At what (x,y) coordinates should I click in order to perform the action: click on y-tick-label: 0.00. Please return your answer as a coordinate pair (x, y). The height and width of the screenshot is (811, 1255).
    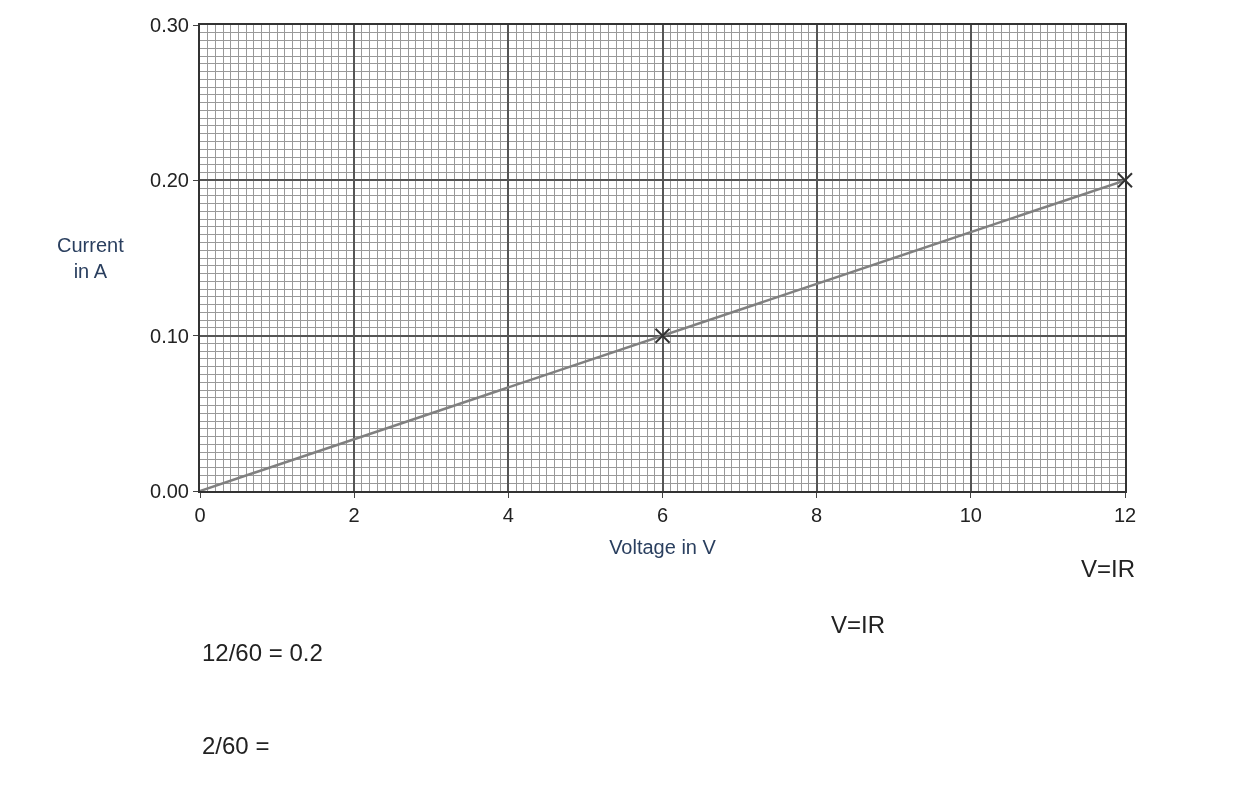
    Looking at the image, I should click on (169, 491).